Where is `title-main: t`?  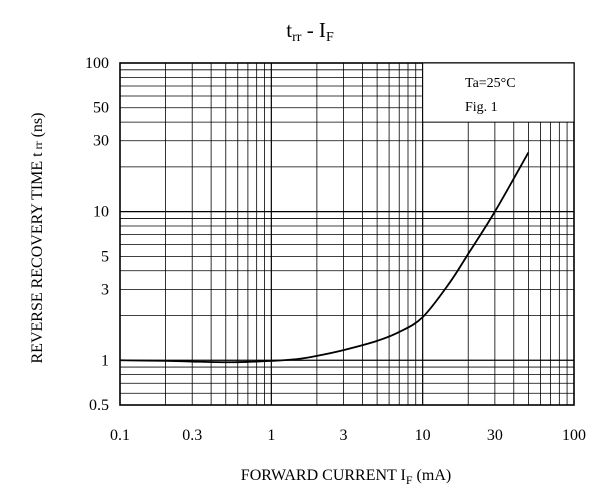
title-main: t is located at coordinates (289, 30).